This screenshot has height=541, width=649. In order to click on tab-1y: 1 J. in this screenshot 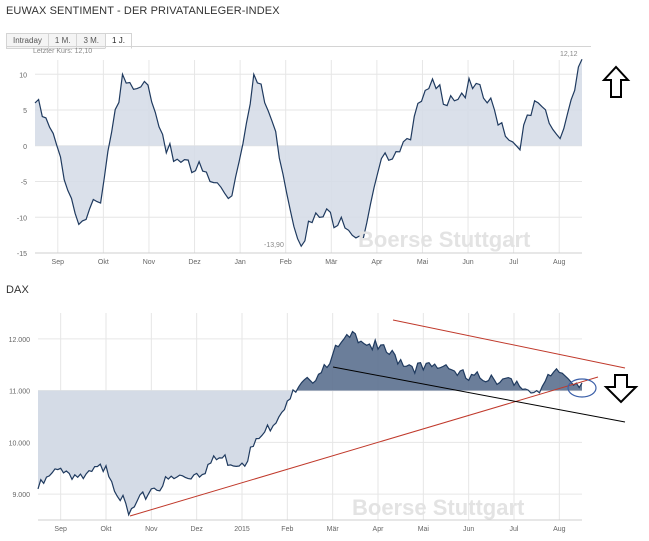, I will do `click(118, 41)`.